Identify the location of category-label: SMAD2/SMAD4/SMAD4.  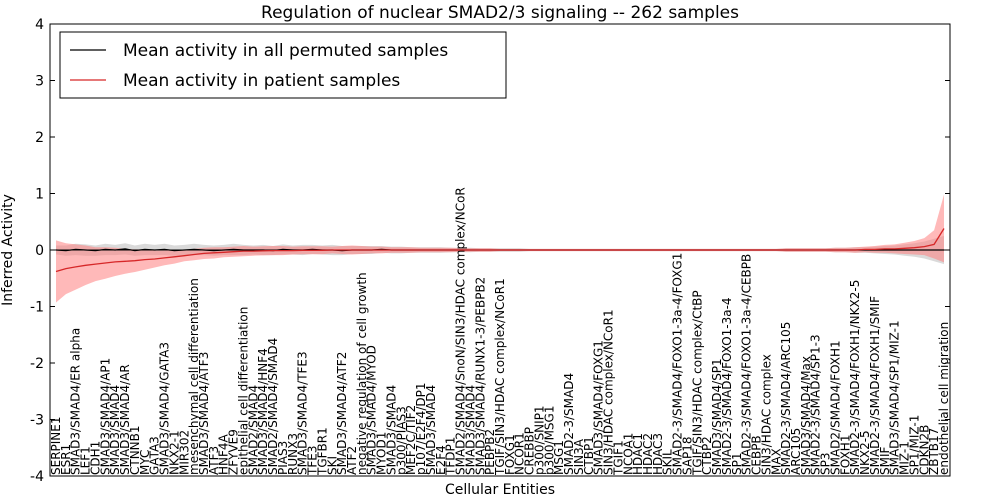
(273, 406).